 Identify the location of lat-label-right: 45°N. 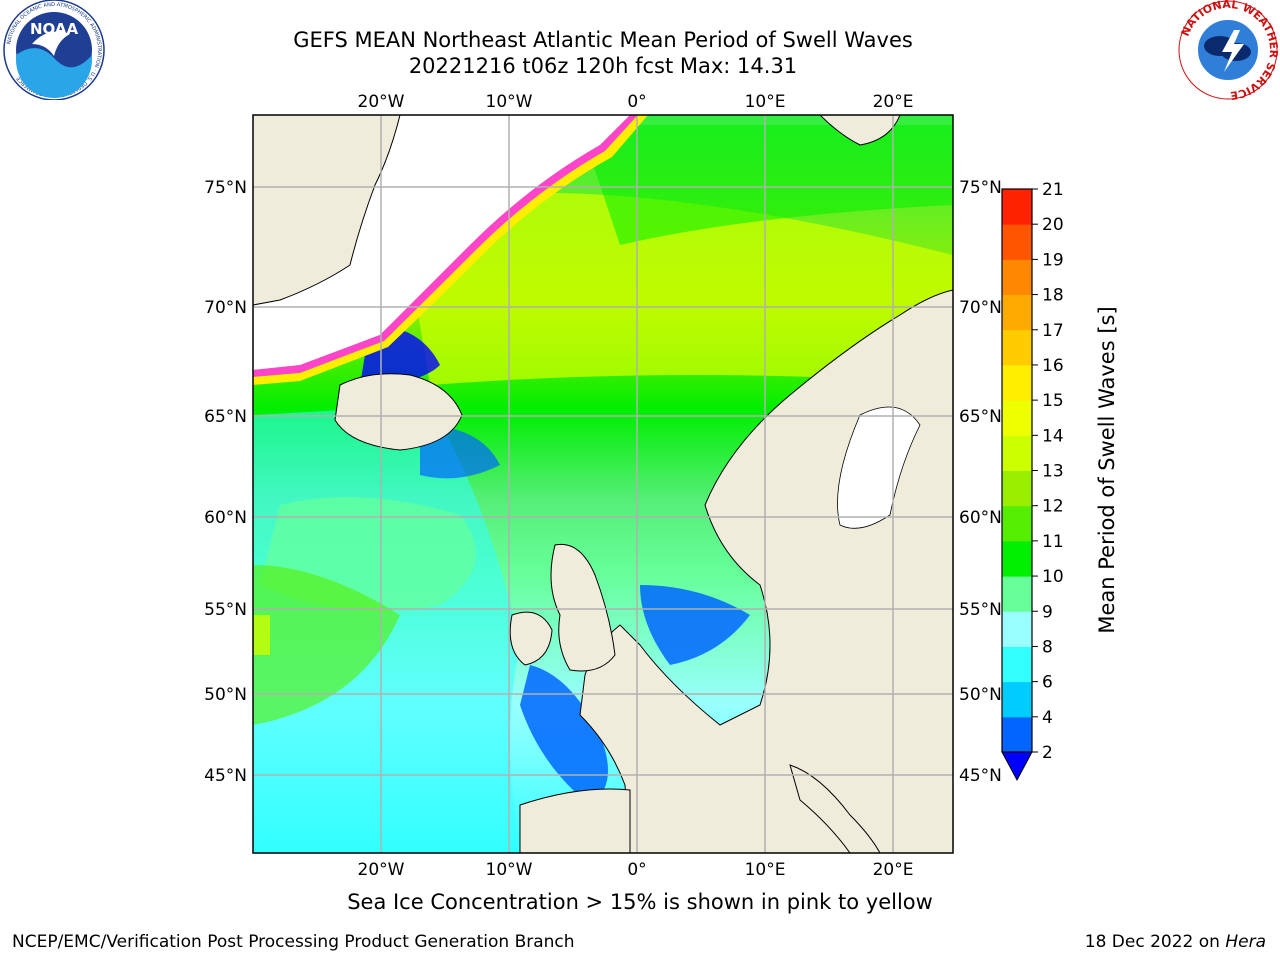
(980, 776).